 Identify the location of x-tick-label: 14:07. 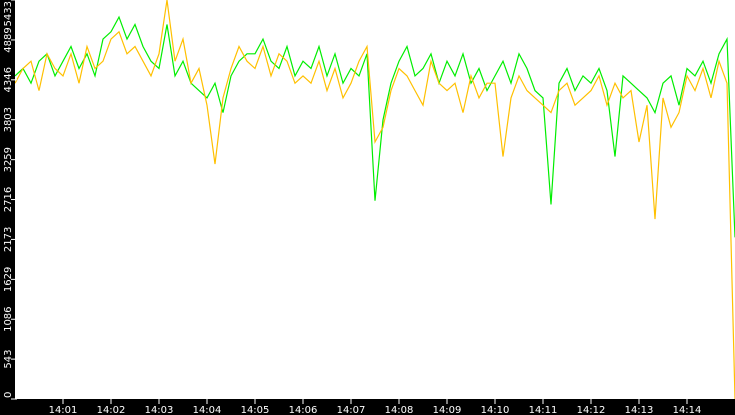
(351, 410).